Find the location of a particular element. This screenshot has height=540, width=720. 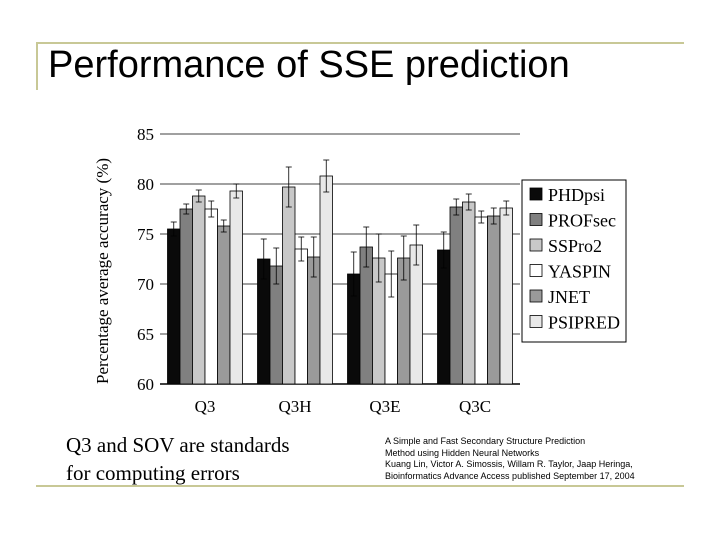

page-title: Performance of SSE prediction is located at coordinates (309, 65).